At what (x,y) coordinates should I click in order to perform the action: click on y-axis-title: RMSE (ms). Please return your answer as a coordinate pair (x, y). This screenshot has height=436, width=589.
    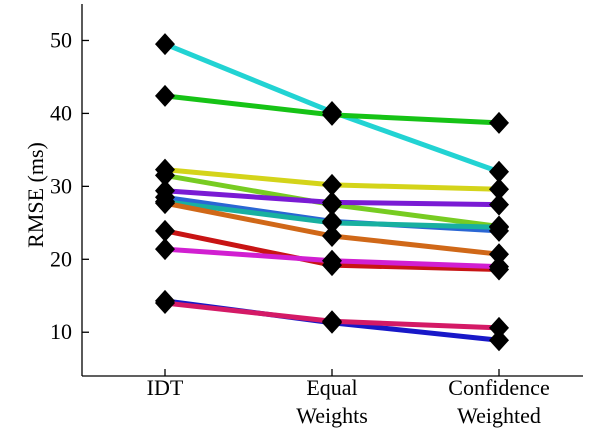
    Looking at the image, I should click on (35, 195).